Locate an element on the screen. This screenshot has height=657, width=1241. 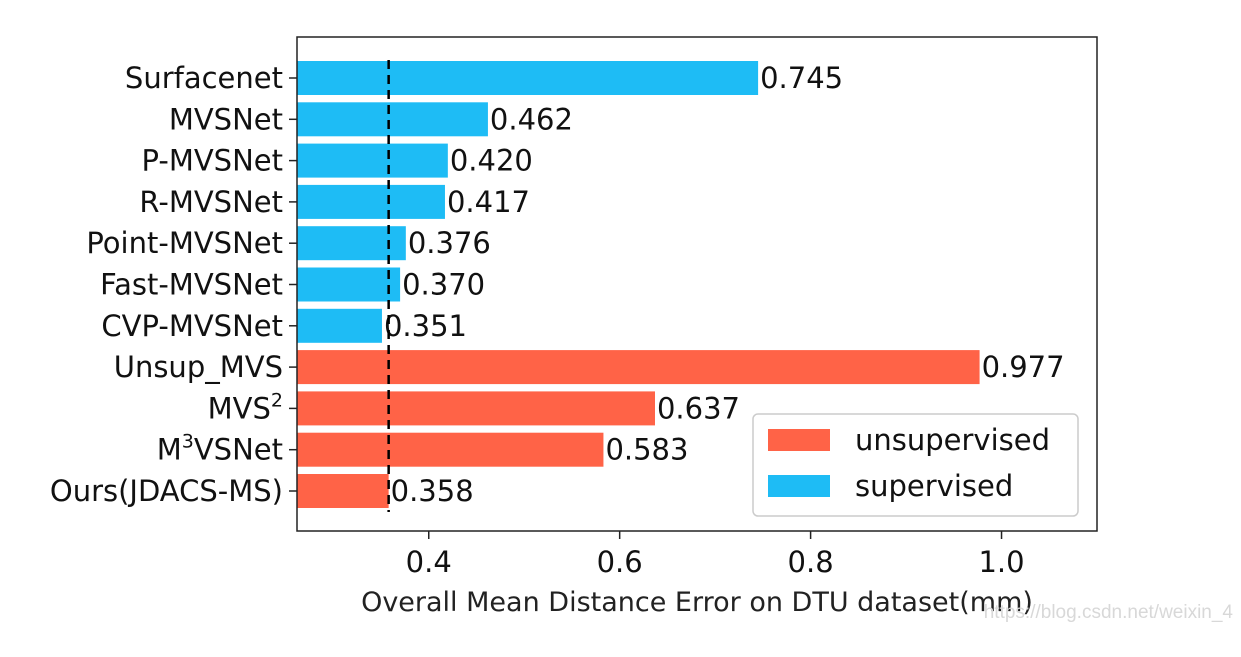
category-label: MVSNet is located at coordinates (226, 119).